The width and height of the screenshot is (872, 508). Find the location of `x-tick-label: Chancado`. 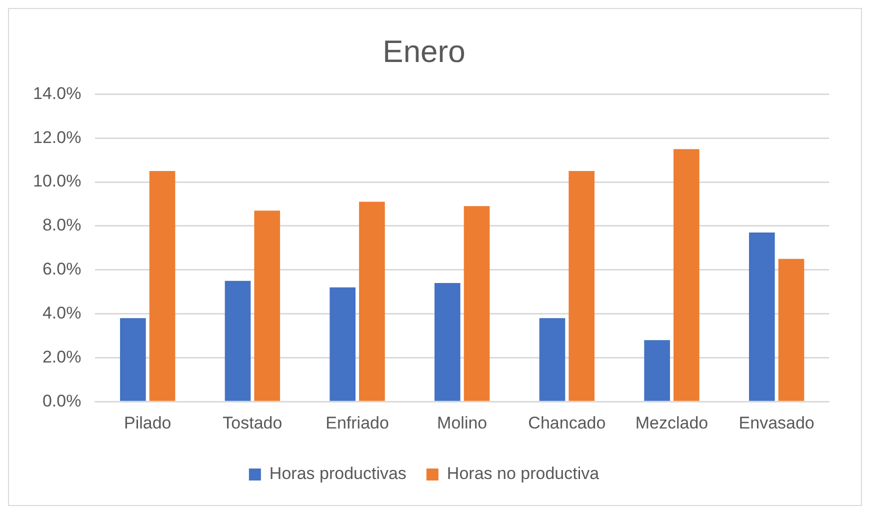

x-tick-label: Chancado is located at coordinates (567, 422).